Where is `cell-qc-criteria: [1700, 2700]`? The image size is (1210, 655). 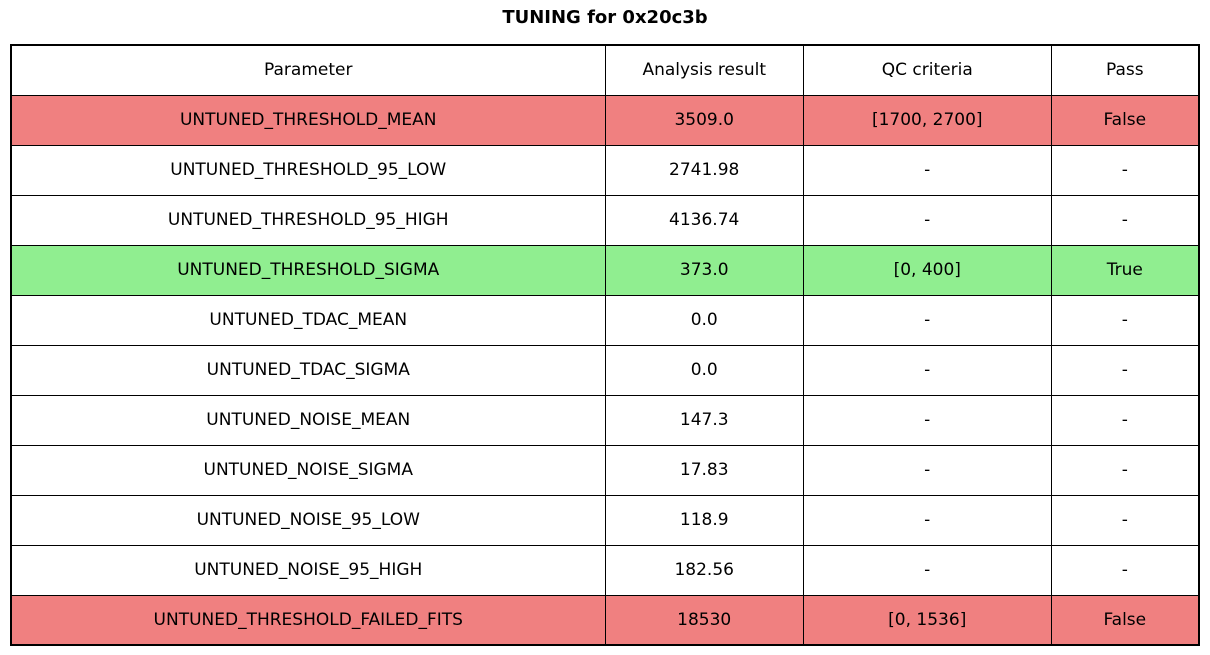 cell-qc-criteria: [1700, 2700] is located at coordinates (927, 120).